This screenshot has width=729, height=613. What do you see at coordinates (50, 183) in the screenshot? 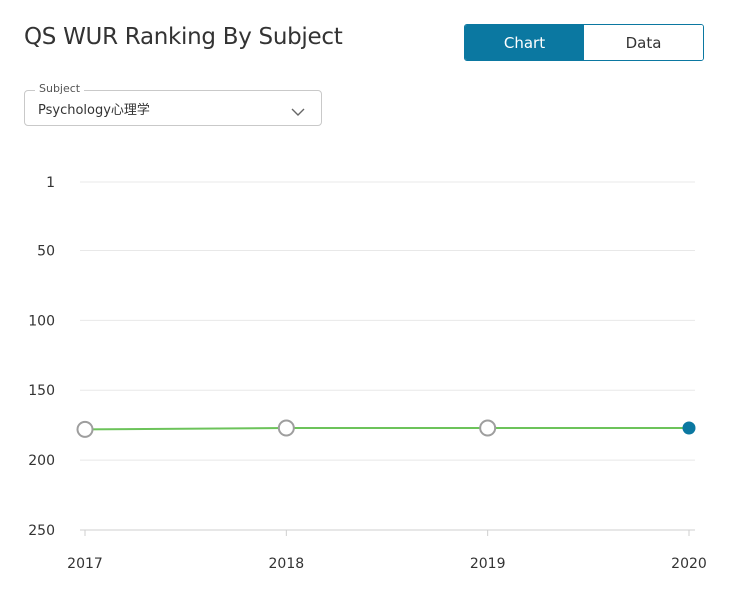
I see `y-tick-label: 1` at bounding box center [50, 183].